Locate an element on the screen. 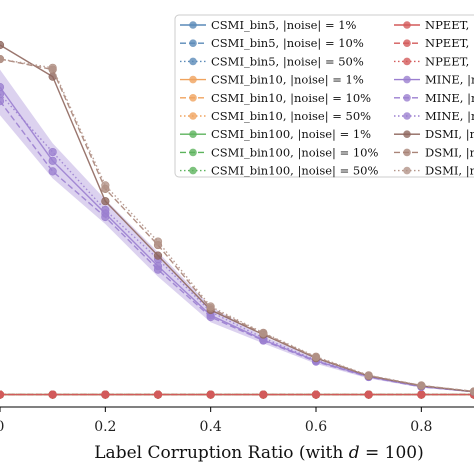  legend-item: CSMI_bin10, |noise| = 1% is located at coordinates (272, 80).